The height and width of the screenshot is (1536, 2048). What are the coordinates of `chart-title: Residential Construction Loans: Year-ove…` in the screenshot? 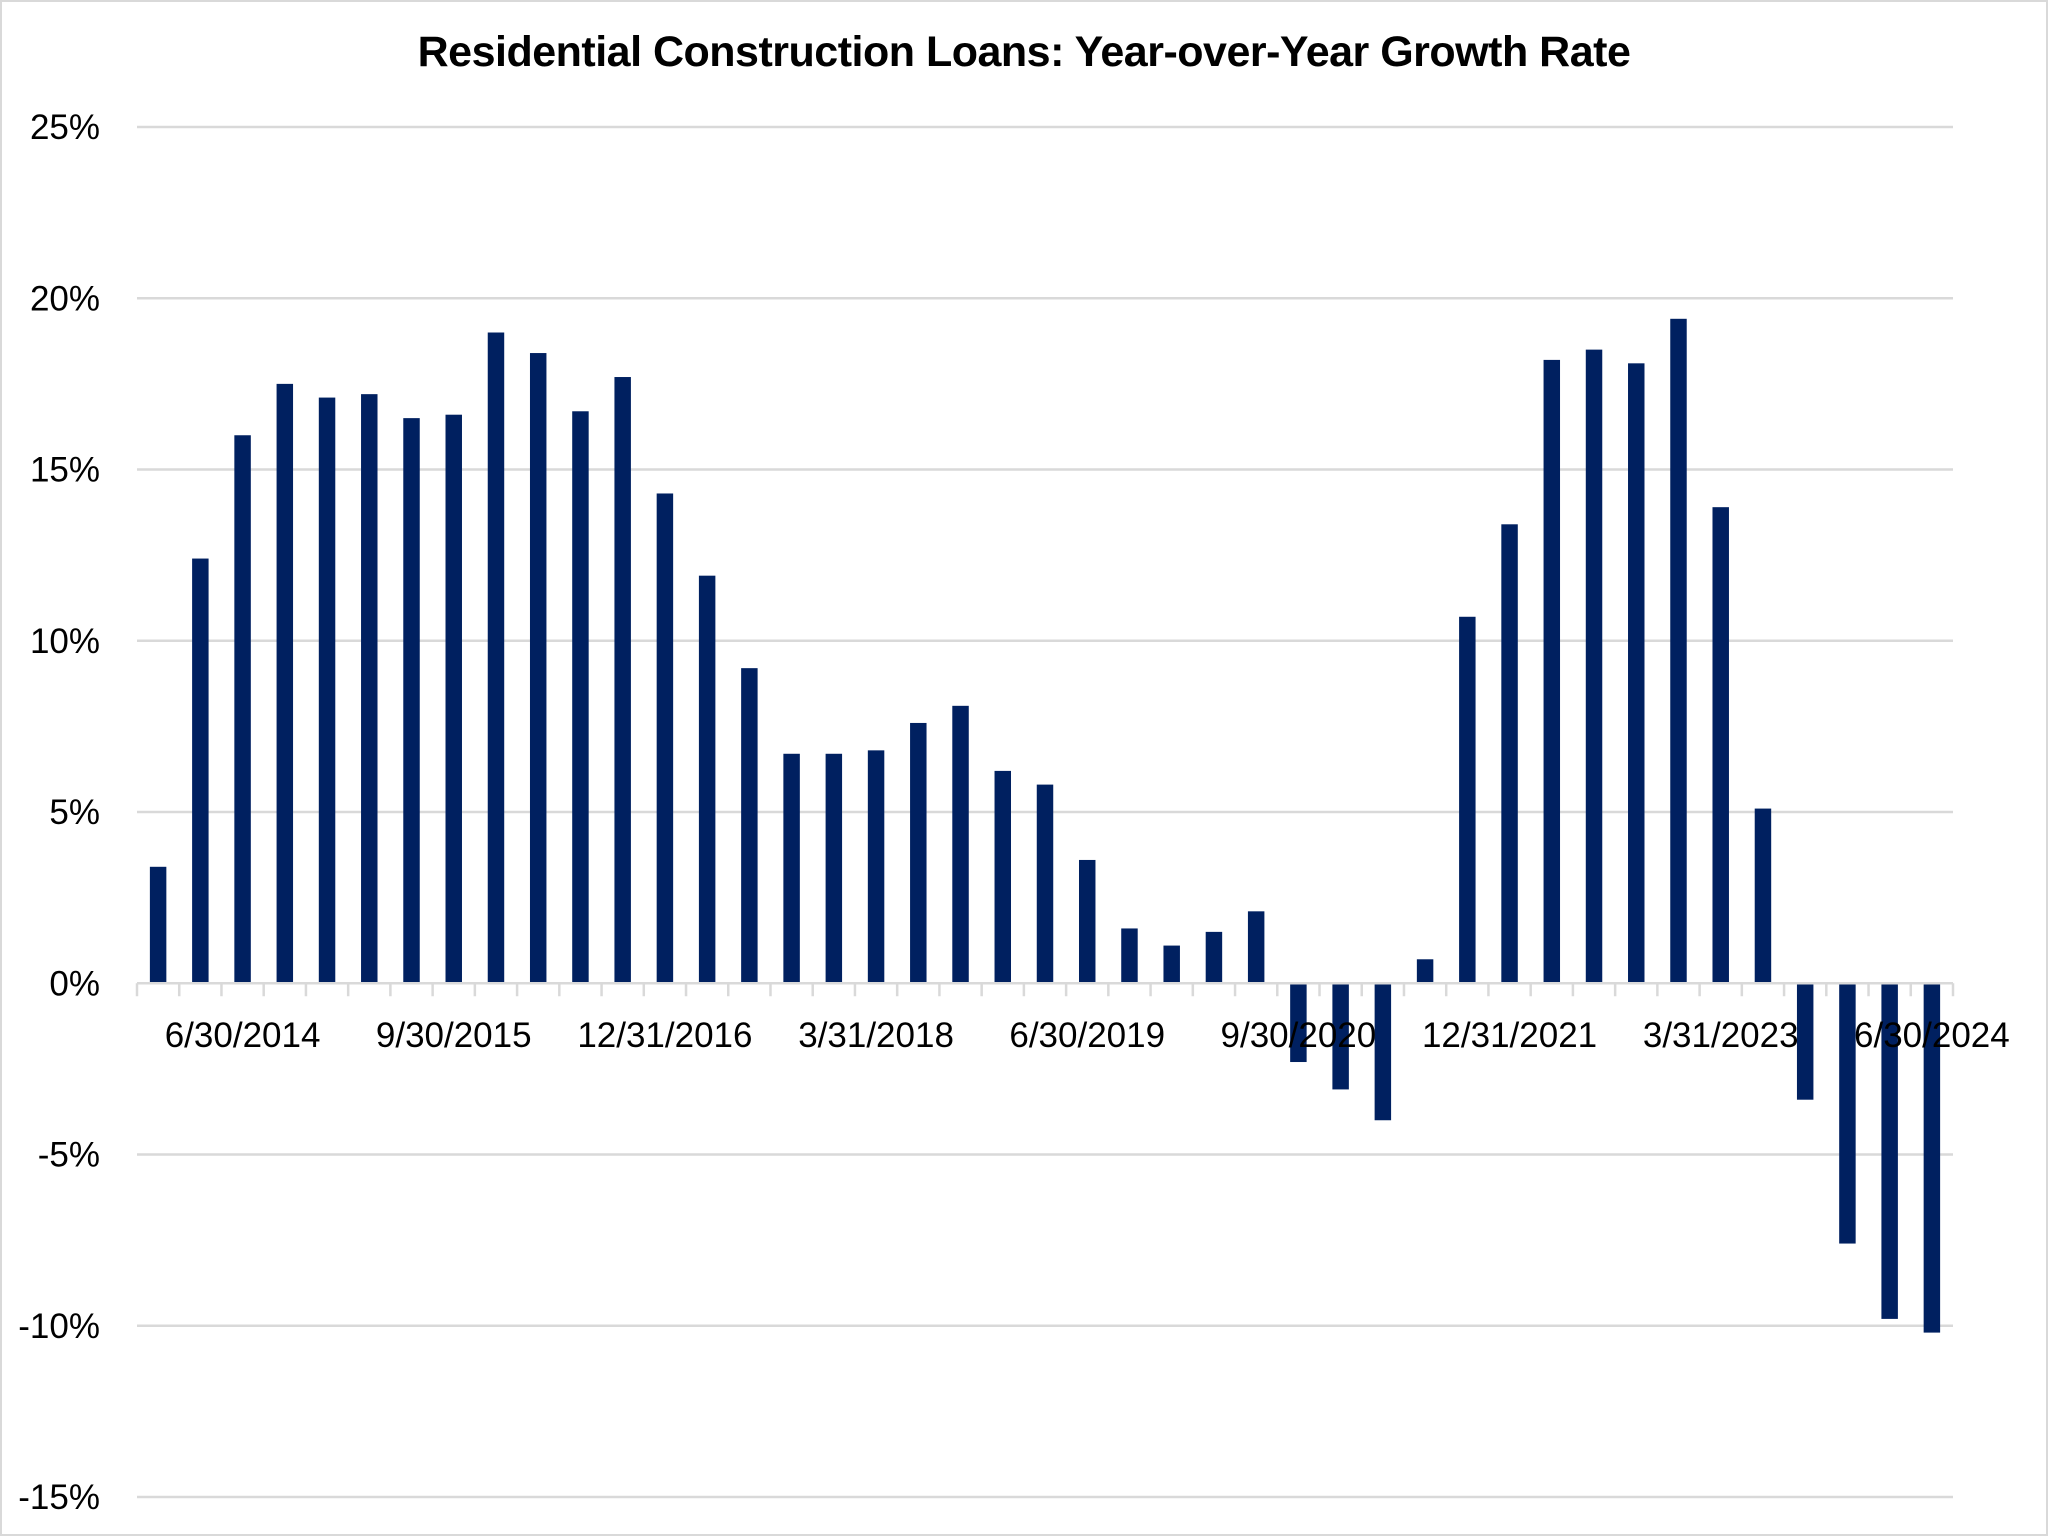 It's located at (1024, 52).